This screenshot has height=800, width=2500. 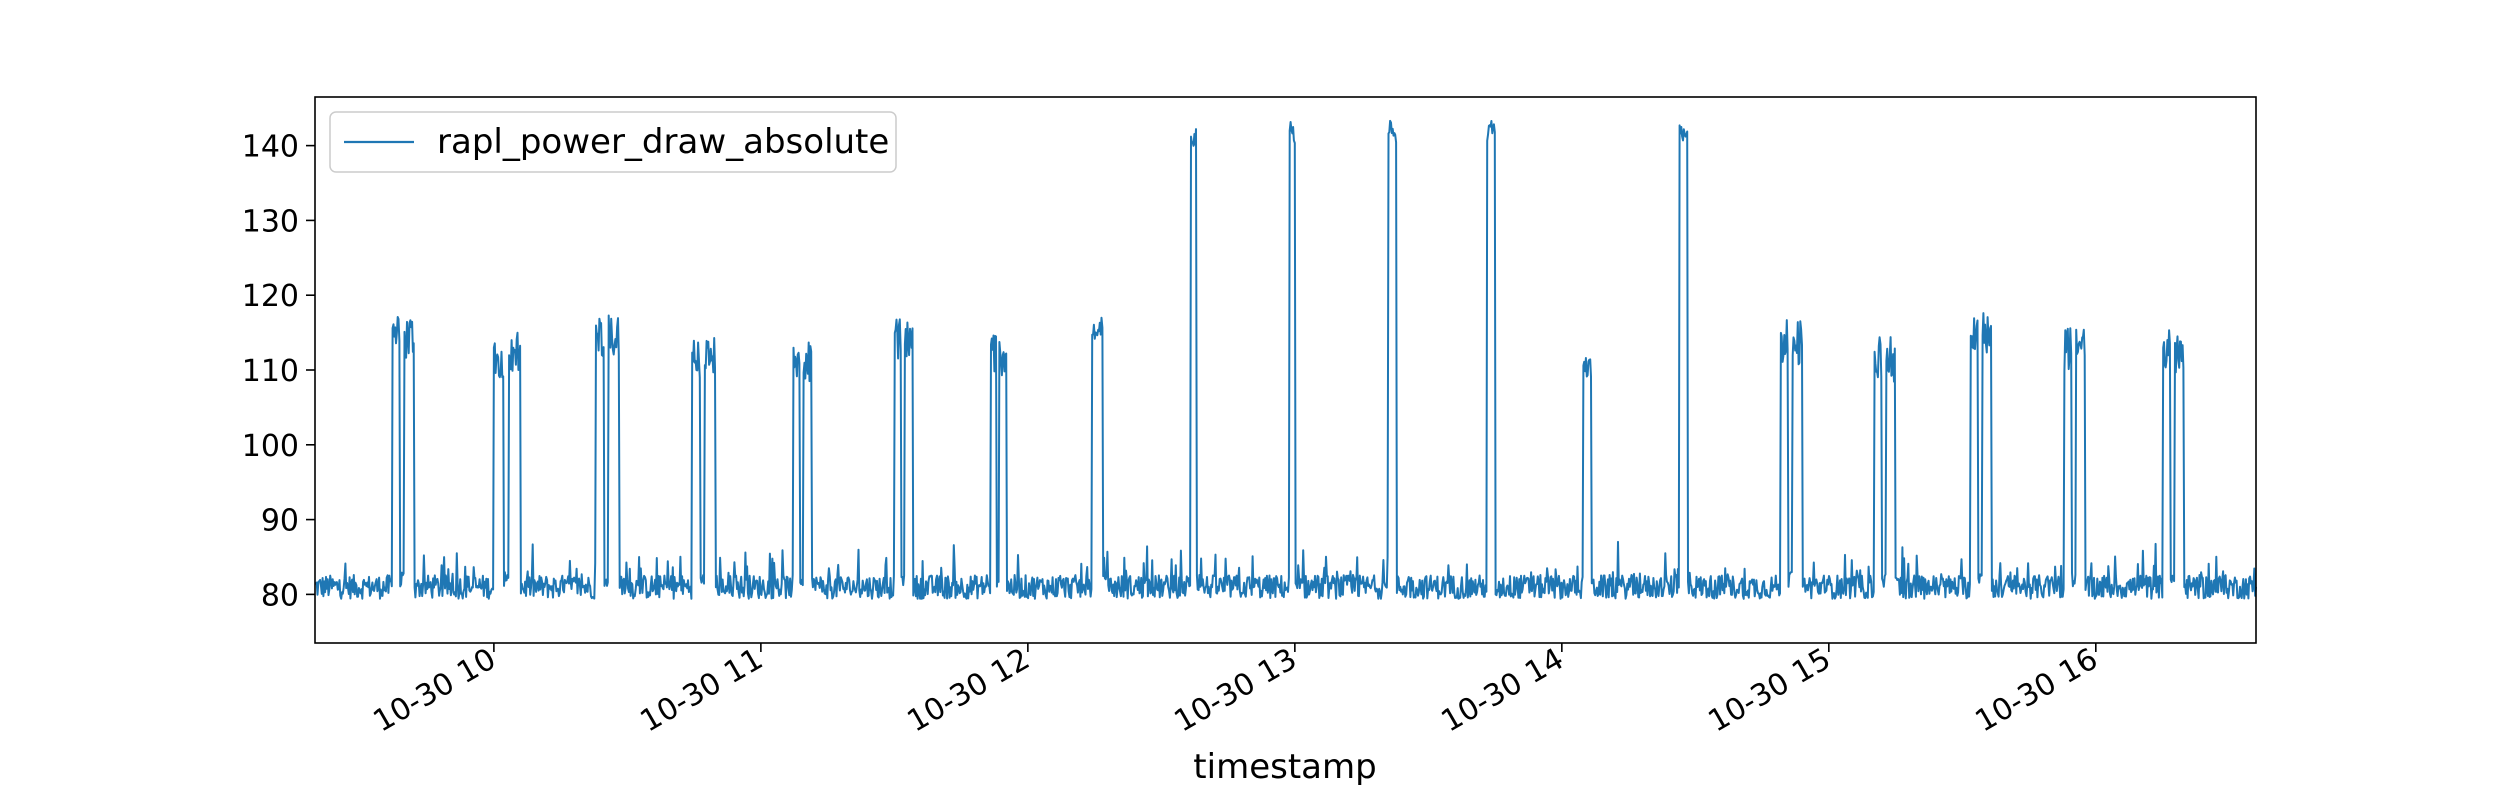 I want to click on y-axis: 80 90 100 110 120 130 140, so click(x=278, y=371).